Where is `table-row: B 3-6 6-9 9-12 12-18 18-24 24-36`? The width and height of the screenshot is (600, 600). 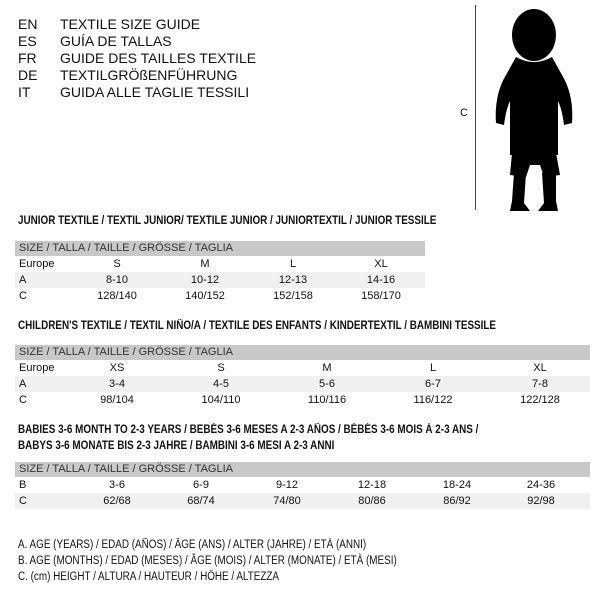 table-row: B 3-6 6-9 9-12 12-18 18-24 24-36 is located at coordinates (302, 485).